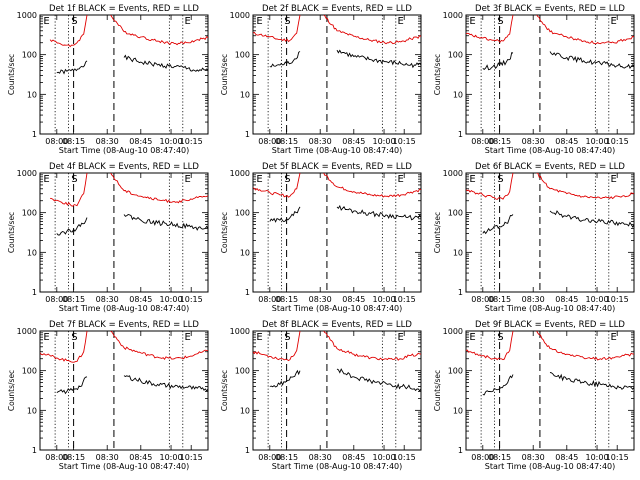 The width and height of the screenshot is (640, 480). What do you see at coordinates (269, 299) in the screenshot?
I see `x-tick-label: 08:00` at bounding box center [269, 299].